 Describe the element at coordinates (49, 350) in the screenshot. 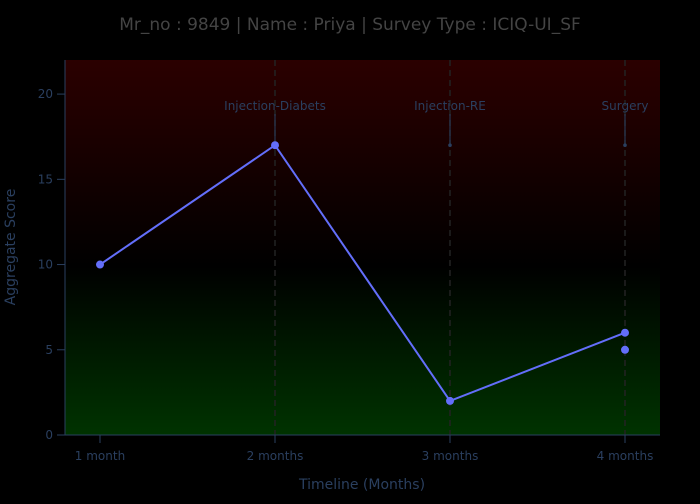

I see `y-tick-label: 5` at that location.